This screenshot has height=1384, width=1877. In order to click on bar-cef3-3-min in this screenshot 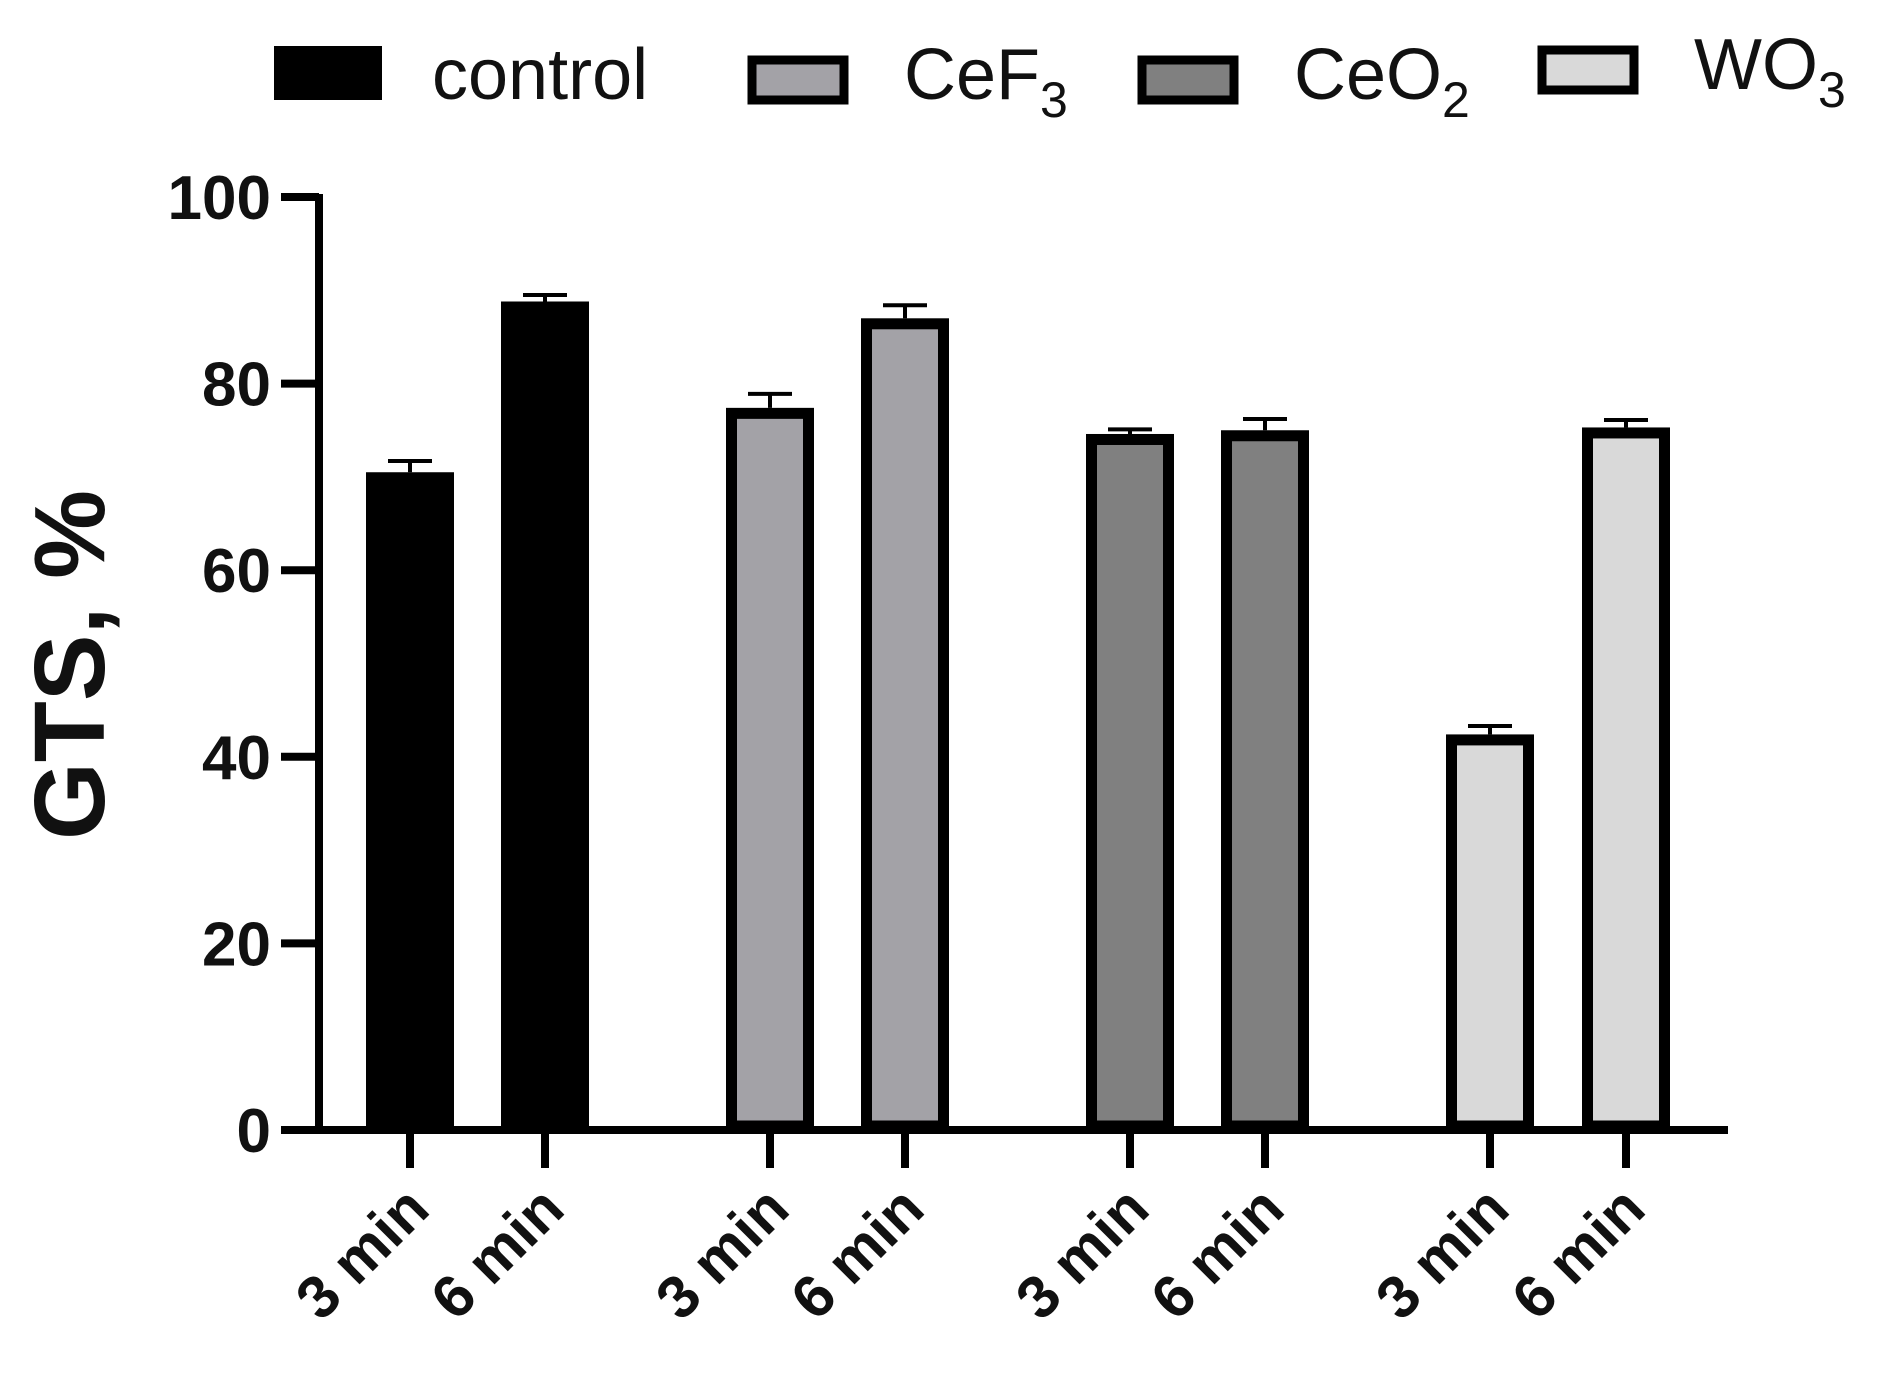, I will do `click(770, 769)`.